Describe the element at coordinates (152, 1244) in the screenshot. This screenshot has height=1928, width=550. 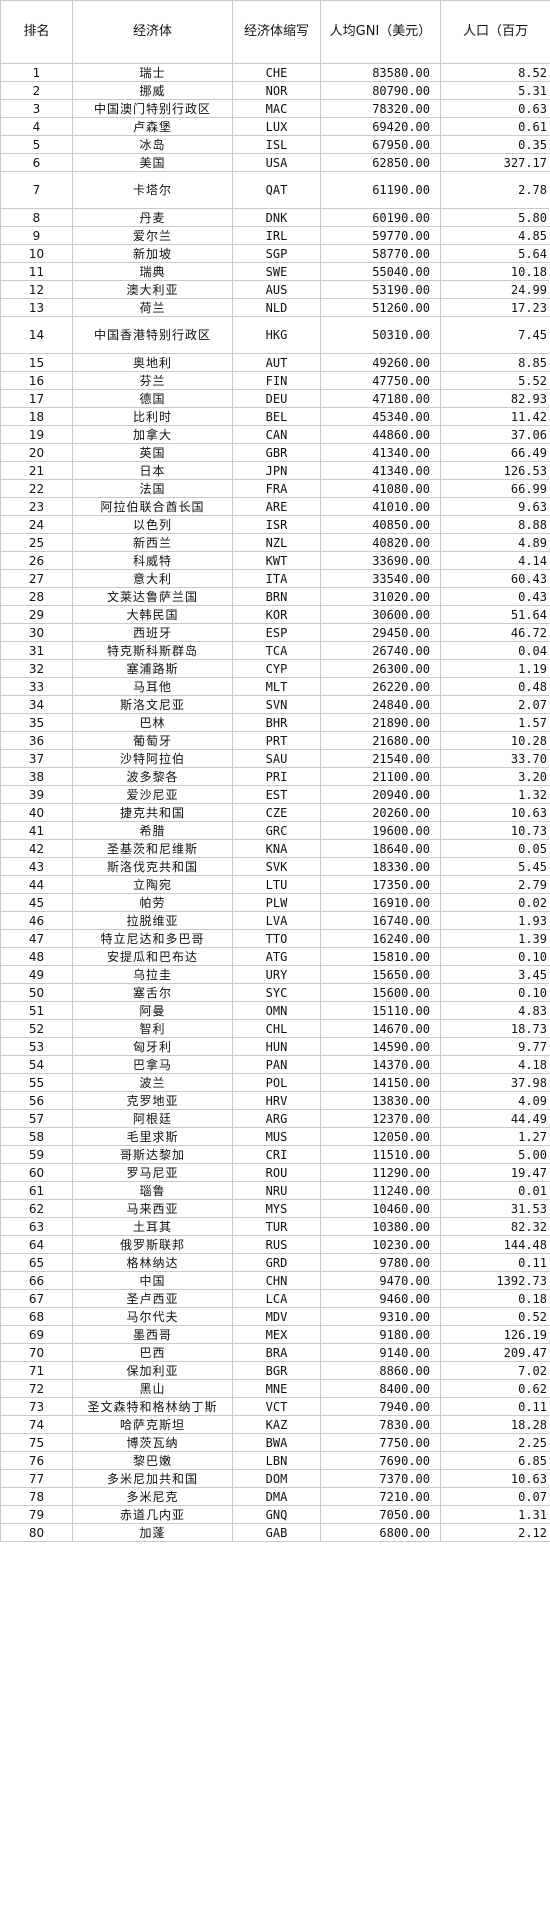
I see `cell-economy: 俄罗斯联邦` at that location.